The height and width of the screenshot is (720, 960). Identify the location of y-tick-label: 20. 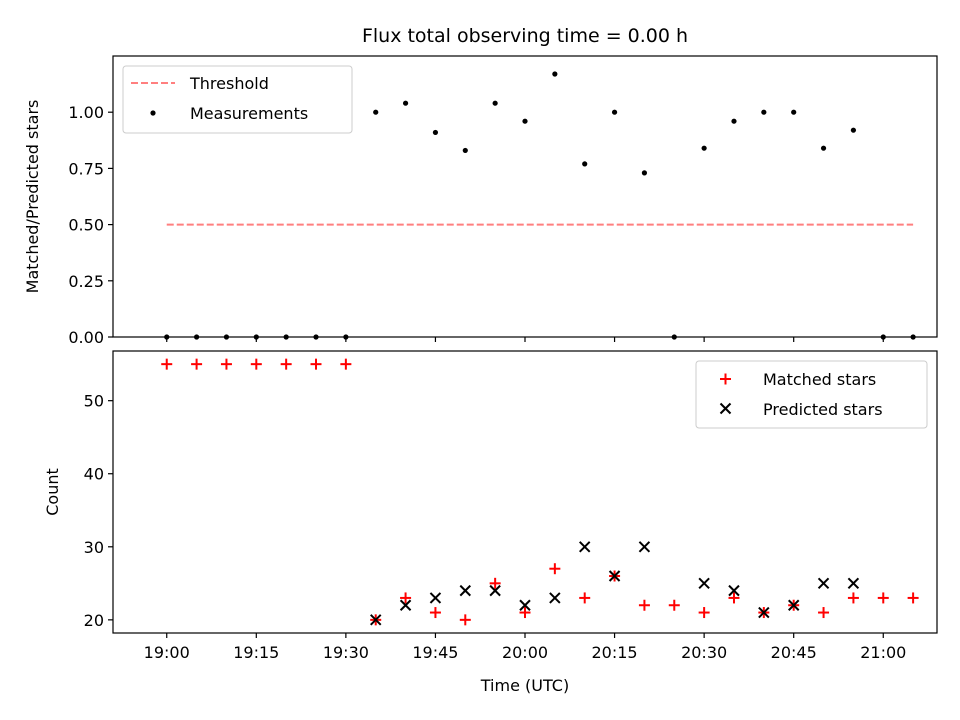
(94, 620).